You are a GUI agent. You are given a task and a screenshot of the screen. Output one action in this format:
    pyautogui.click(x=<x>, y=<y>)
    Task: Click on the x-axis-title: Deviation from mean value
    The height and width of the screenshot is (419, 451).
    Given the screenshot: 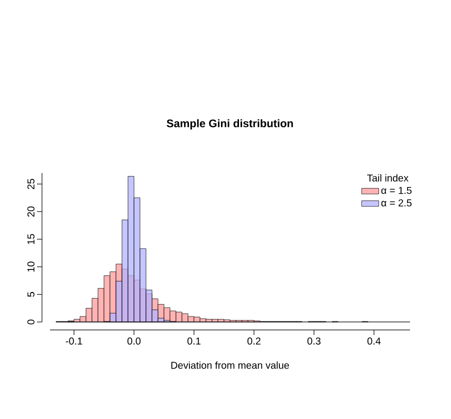 What is the action you would take?
    pyautogui.click(x=230, y=365)
    